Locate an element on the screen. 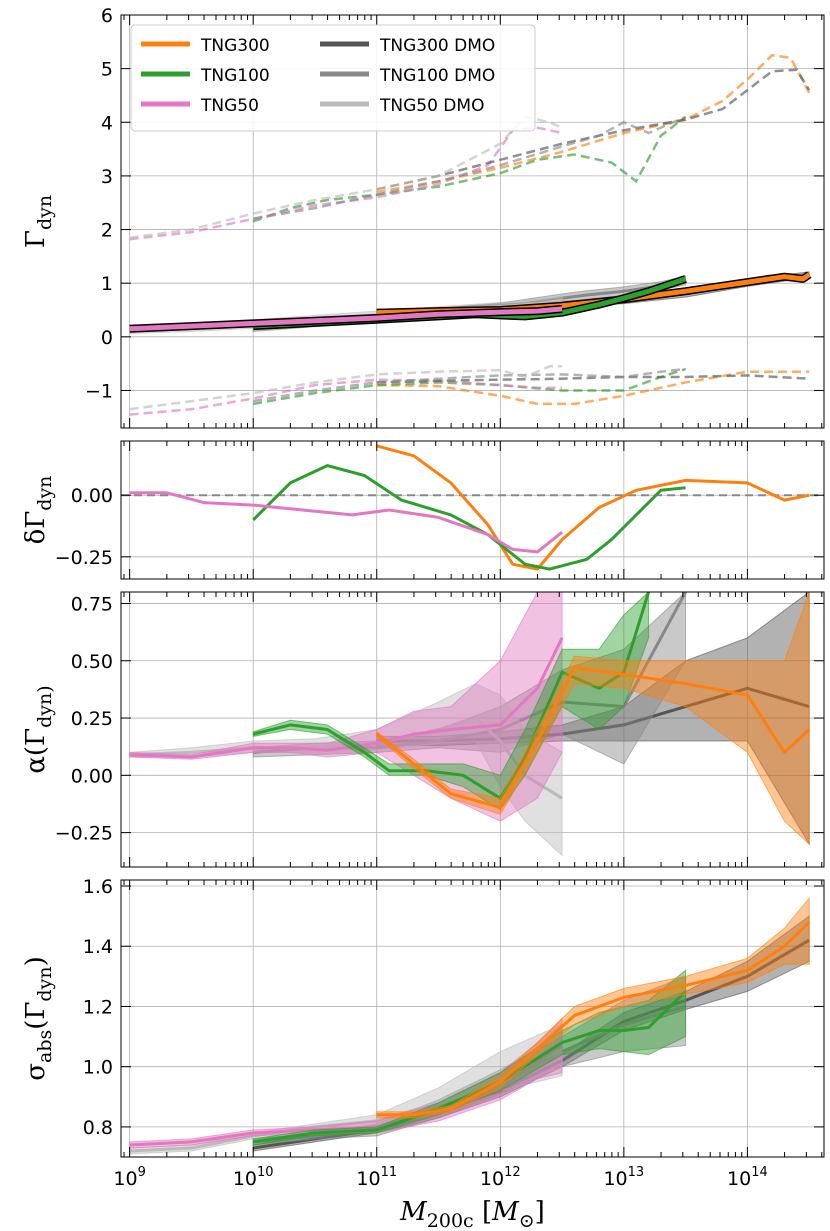 Image resolution: width=830 pixels, height=1231 pixels. y-tick-label: 3 is located at coordinates (107, 177).